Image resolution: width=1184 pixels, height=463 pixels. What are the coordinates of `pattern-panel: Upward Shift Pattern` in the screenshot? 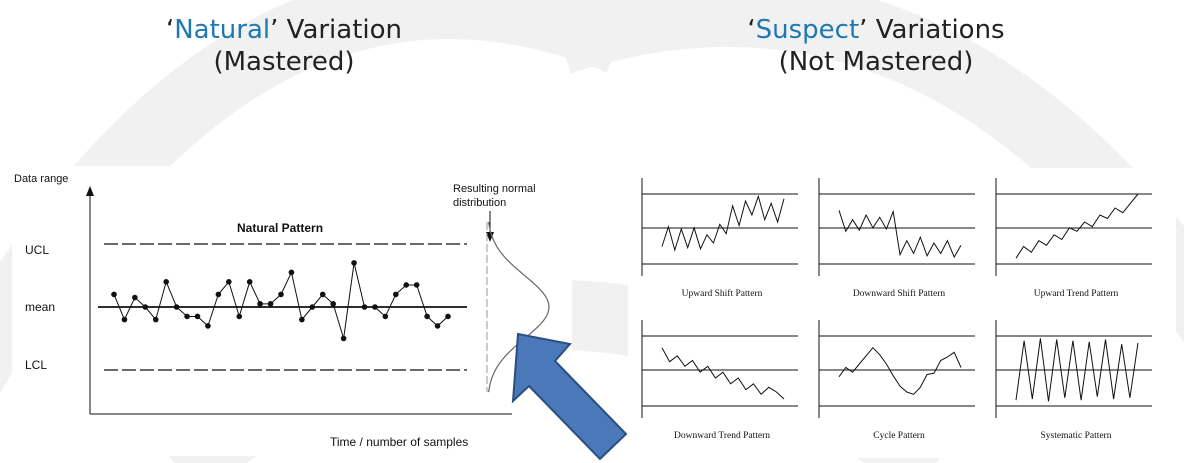 It's located at (719, 238).